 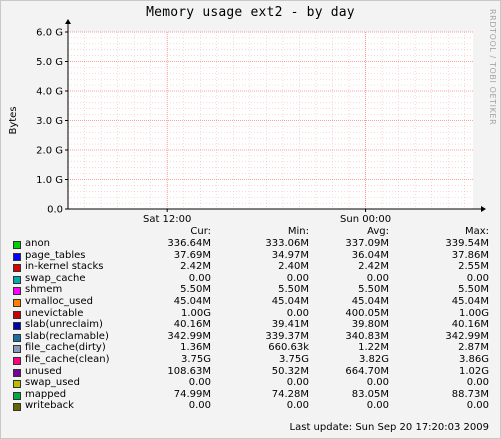 What do you see at coordinates (64, 325) in the screenshot?
I see `legend-name: slab(unreclaim)` at bounding box center [64, 325].